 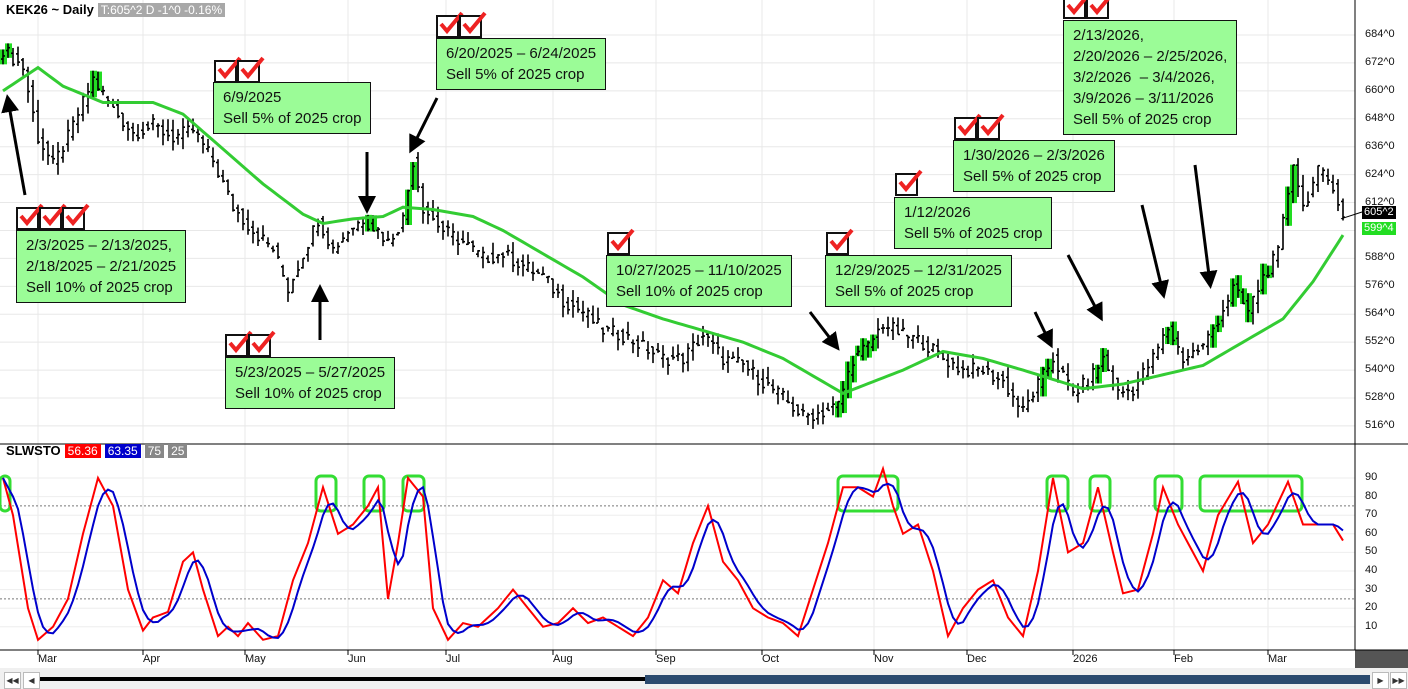 What do you see at coordinates (12, 680) in the screenshot?
I see `scroll-start-button: ◀◀` at bounding box center [12, 680].